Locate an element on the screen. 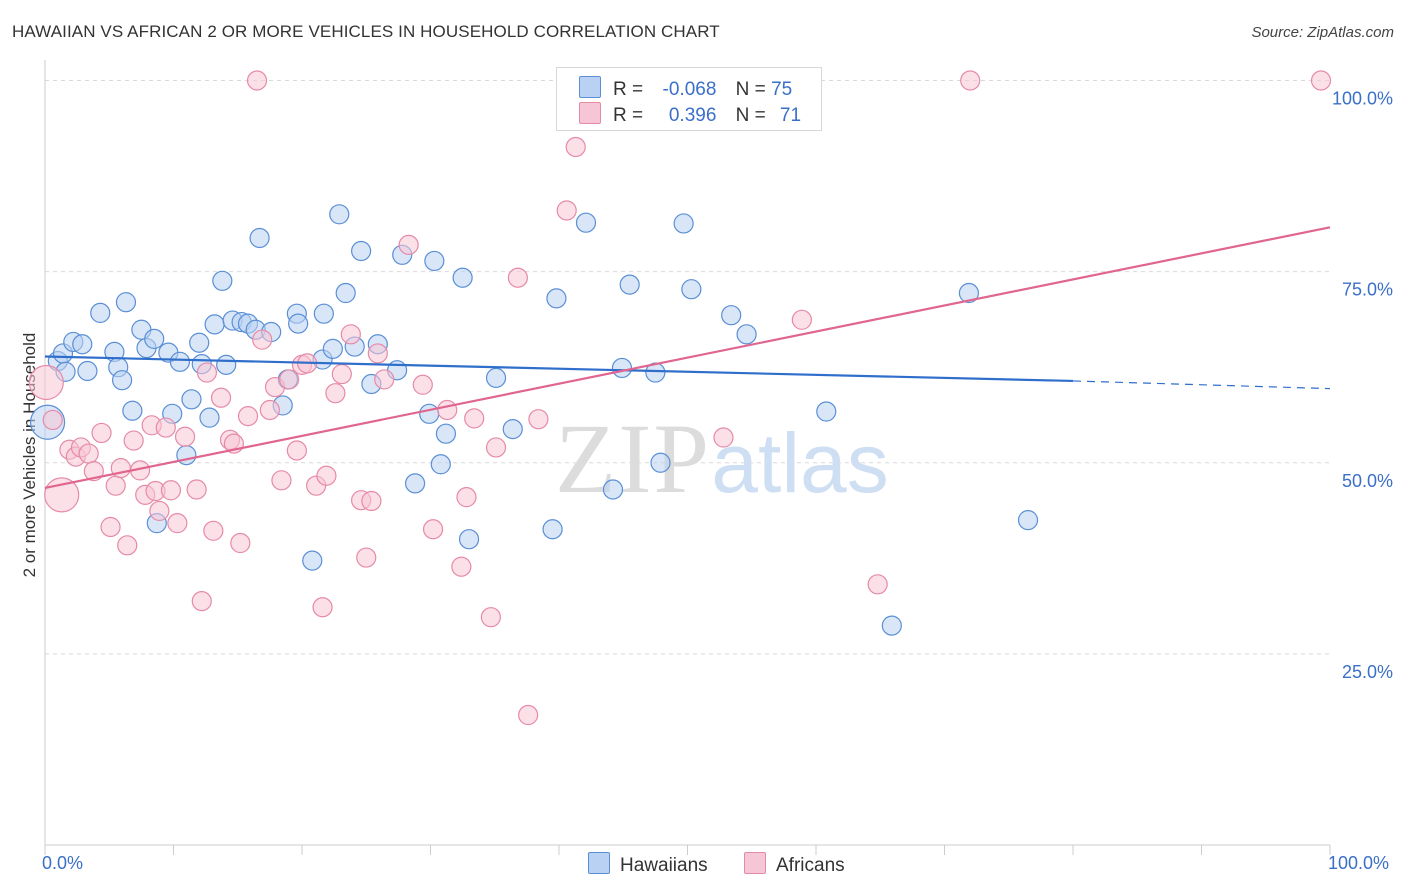 Image resolution: width=1406 pixels, height=892 pixels. x-tick-min: 0.0% is located at coordinates (63, 863).